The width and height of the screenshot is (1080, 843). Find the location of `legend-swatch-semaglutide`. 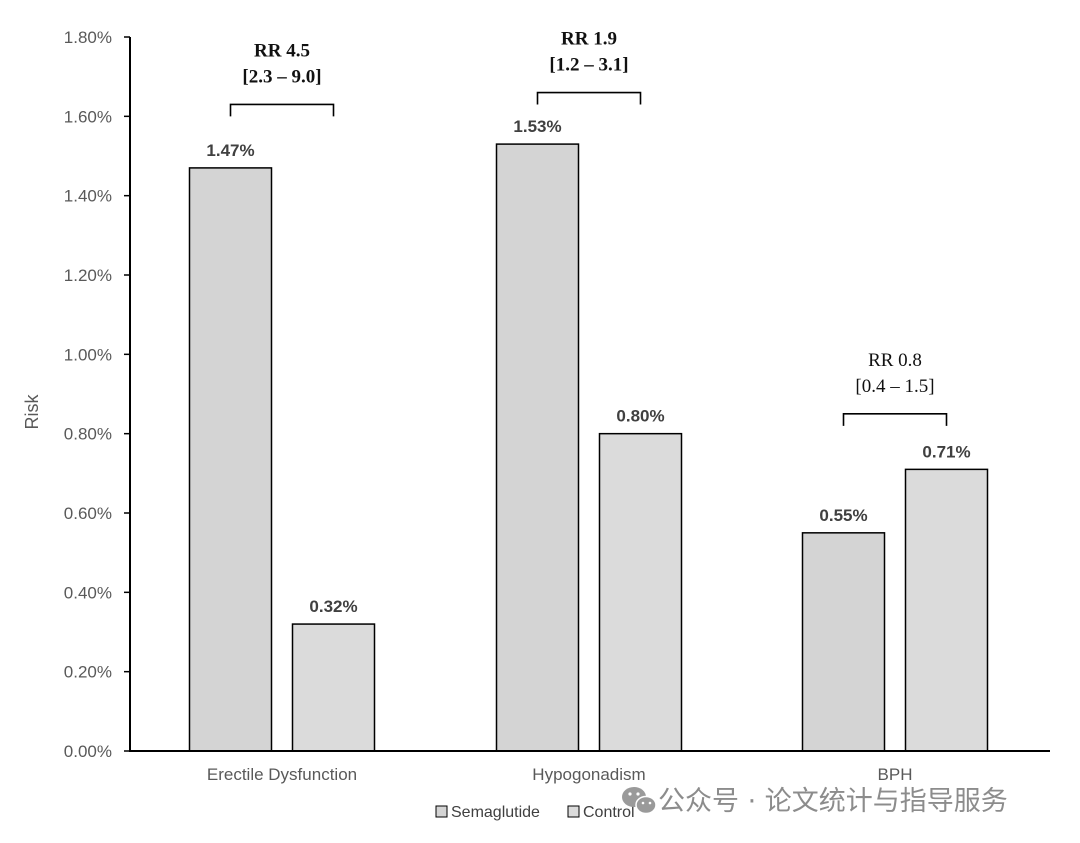

legend-swatch-semaglutide is located at coordinates (441, 811).